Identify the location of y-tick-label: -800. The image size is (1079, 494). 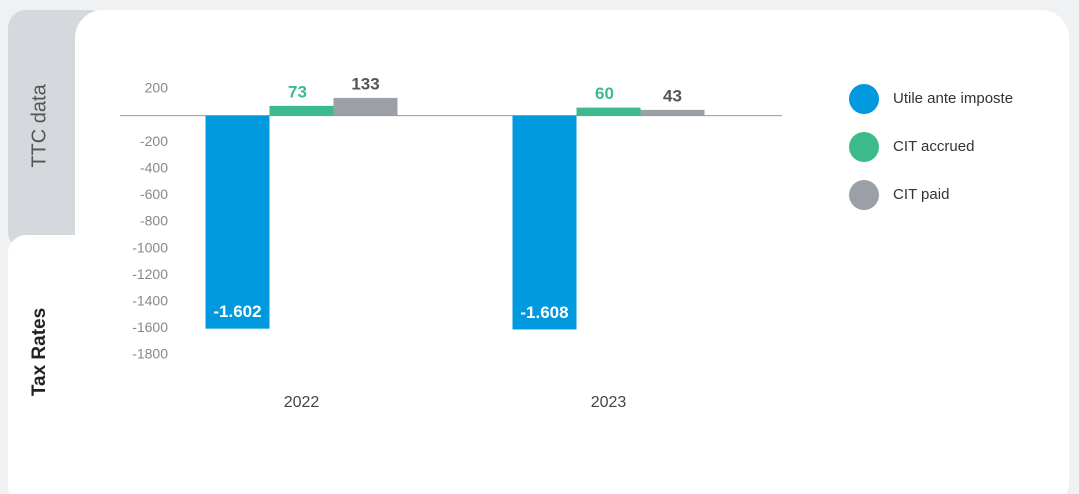
(154, 221).